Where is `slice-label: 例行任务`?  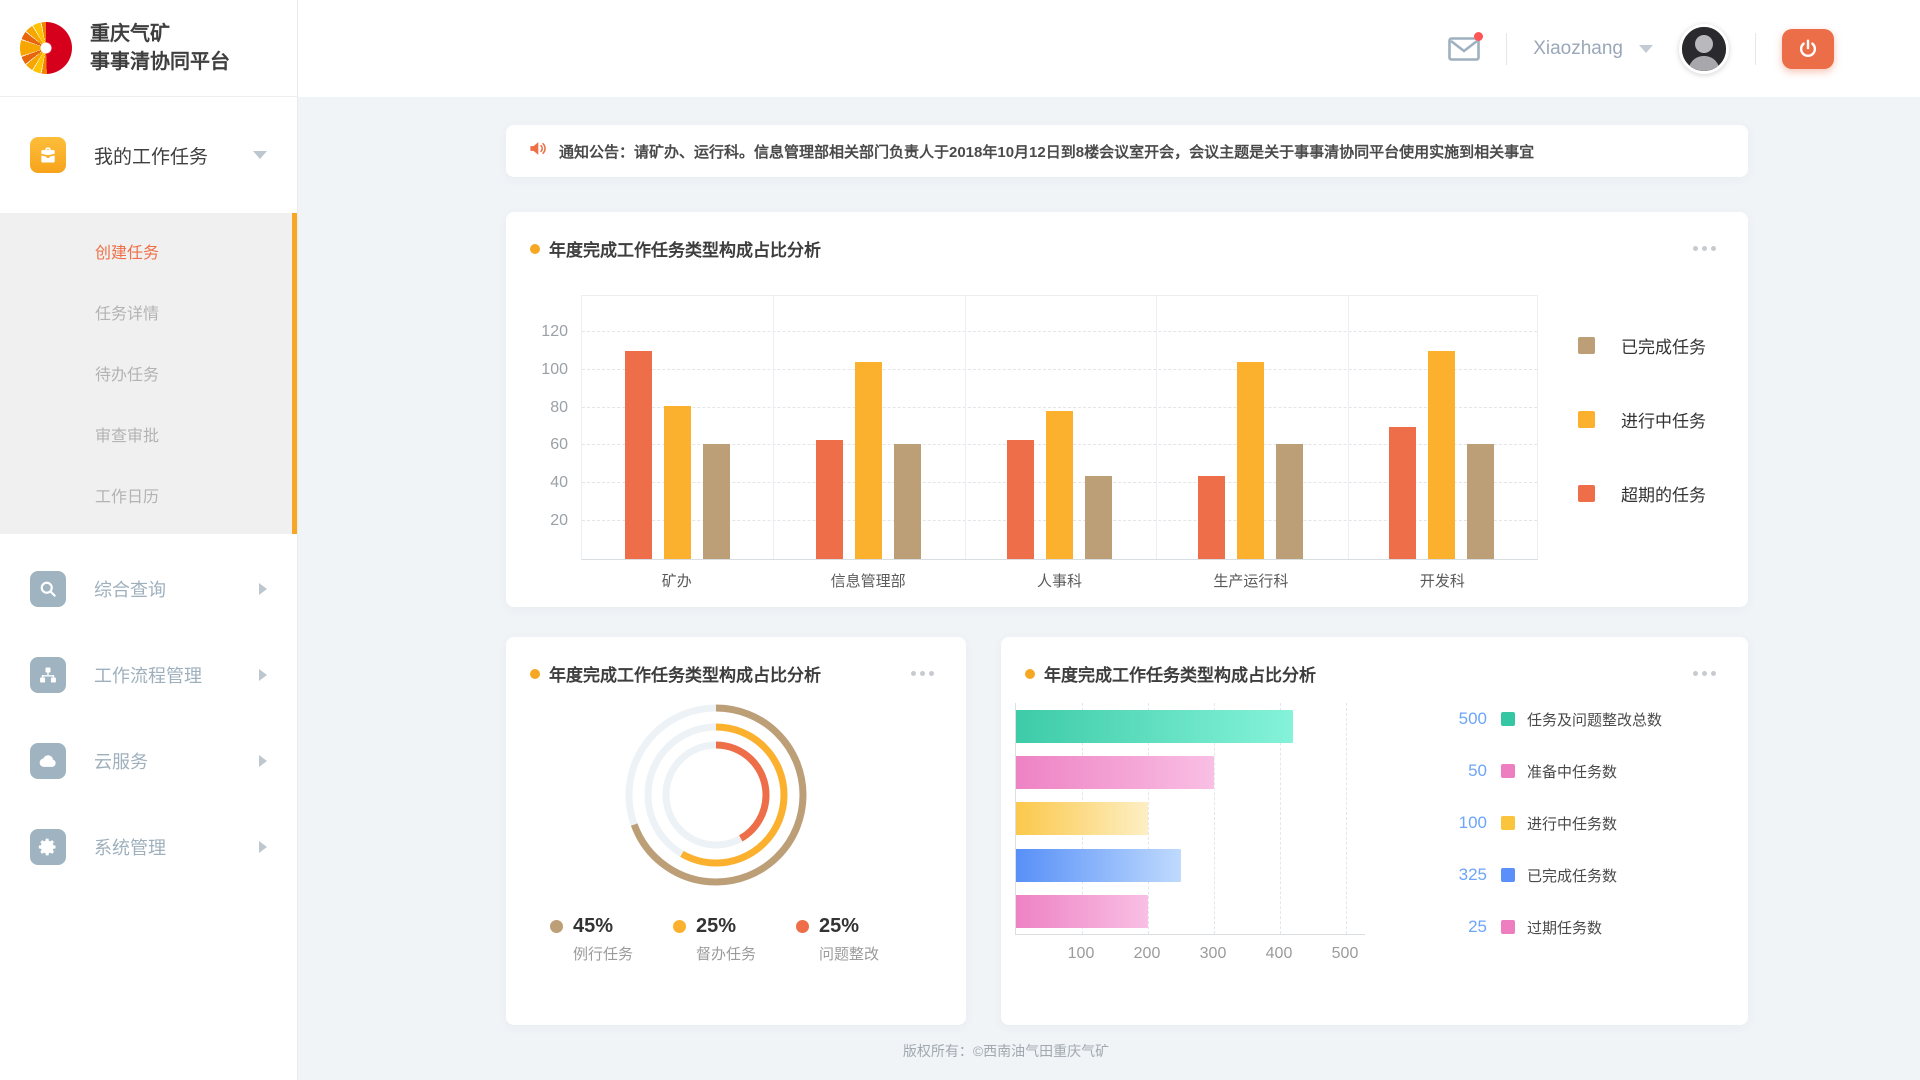 slice-label: 例行任务 is located at coordinates (603, 954).